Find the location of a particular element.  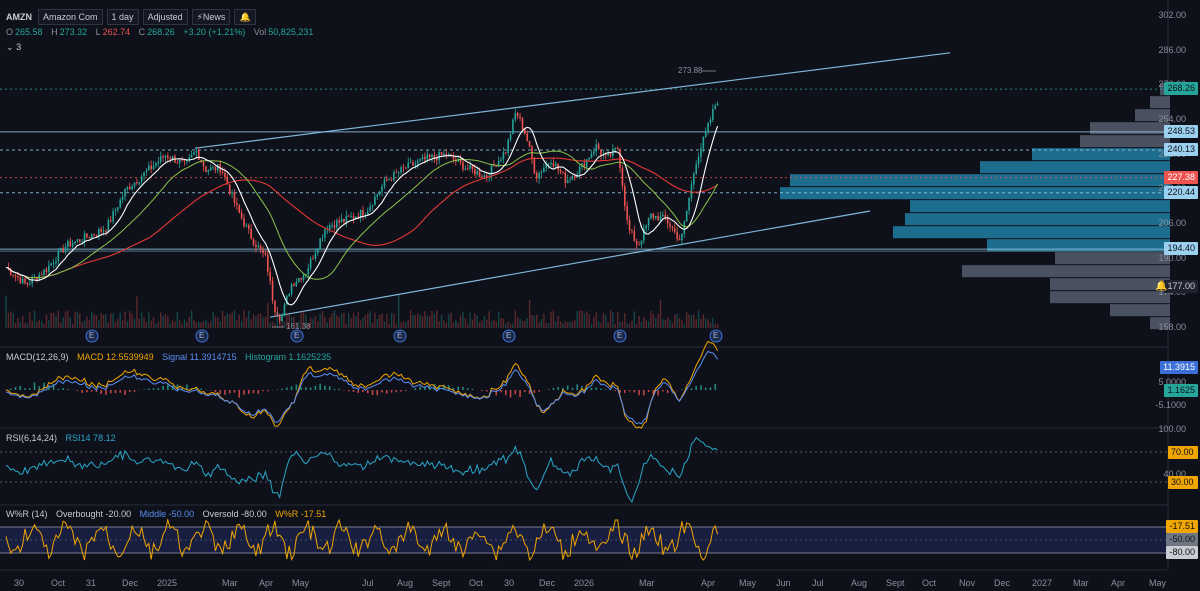

willr-badge: -17.51 is located at coordinates (1182, 526).